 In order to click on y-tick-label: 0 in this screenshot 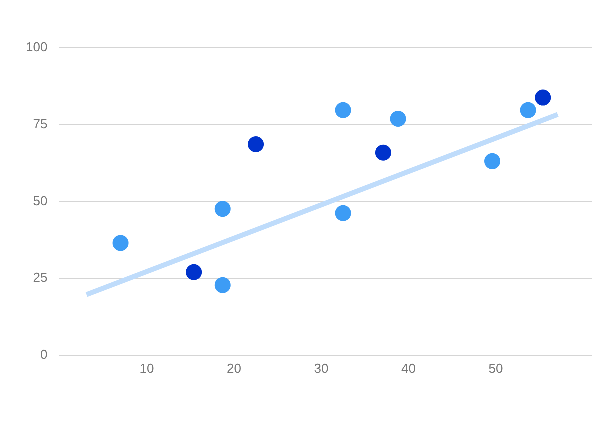, I will do `click(44, 354)`.